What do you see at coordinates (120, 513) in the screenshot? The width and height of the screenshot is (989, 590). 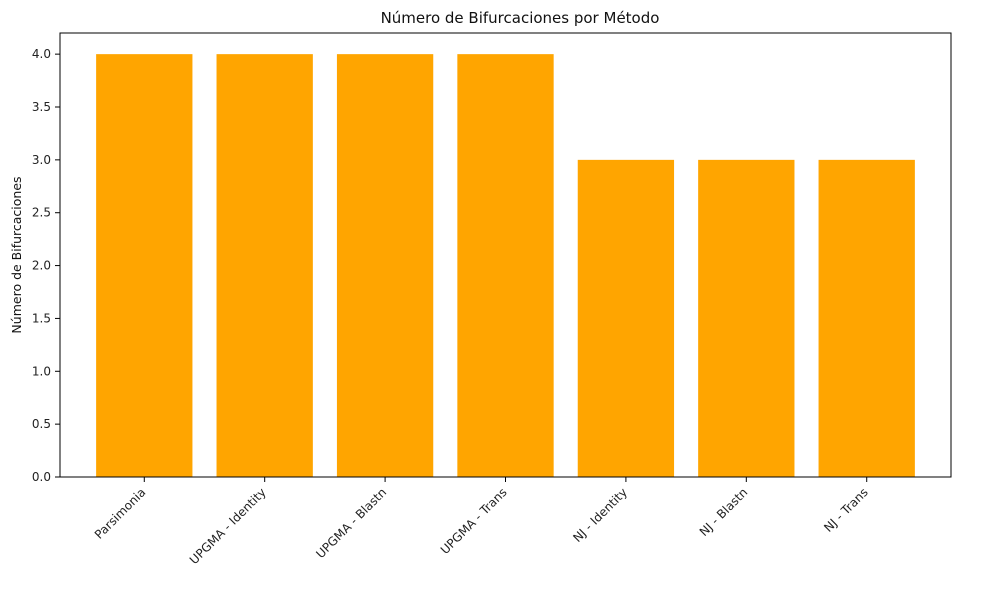 I see `x-tick-label: Parsimonia` at bounding box center [120, 513].